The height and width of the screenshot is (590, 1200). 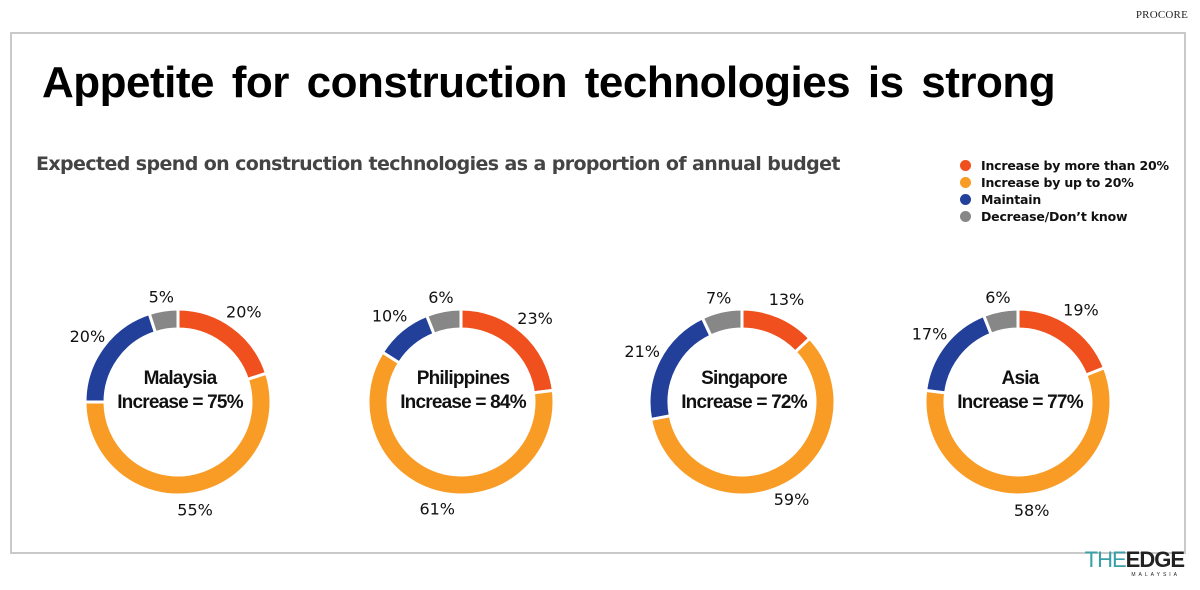 I want to click on the-edge-logo: THEEDGE MALAYSIA, so click(x=1134, y=563).